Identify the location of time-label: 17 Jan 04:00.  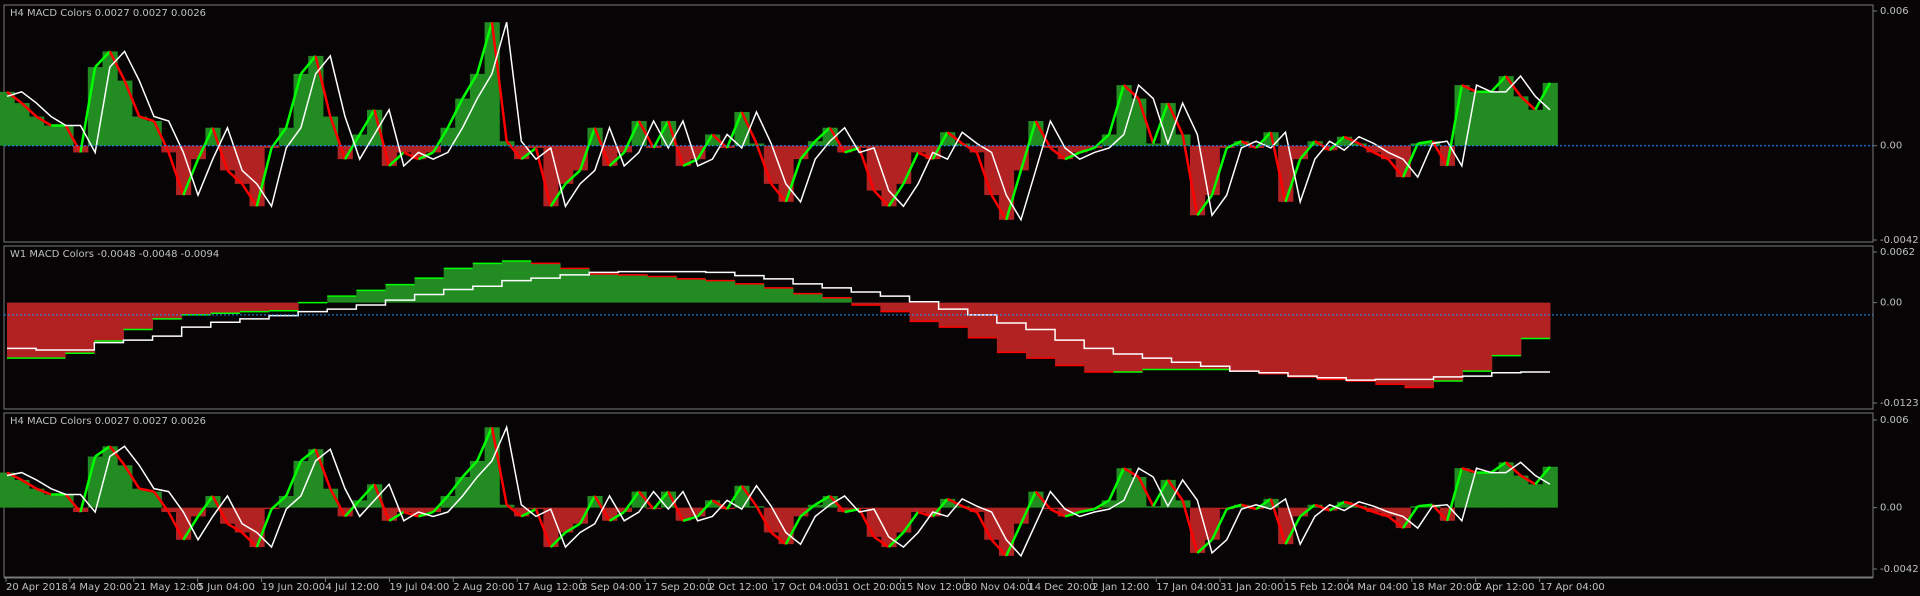
(1187, 587).